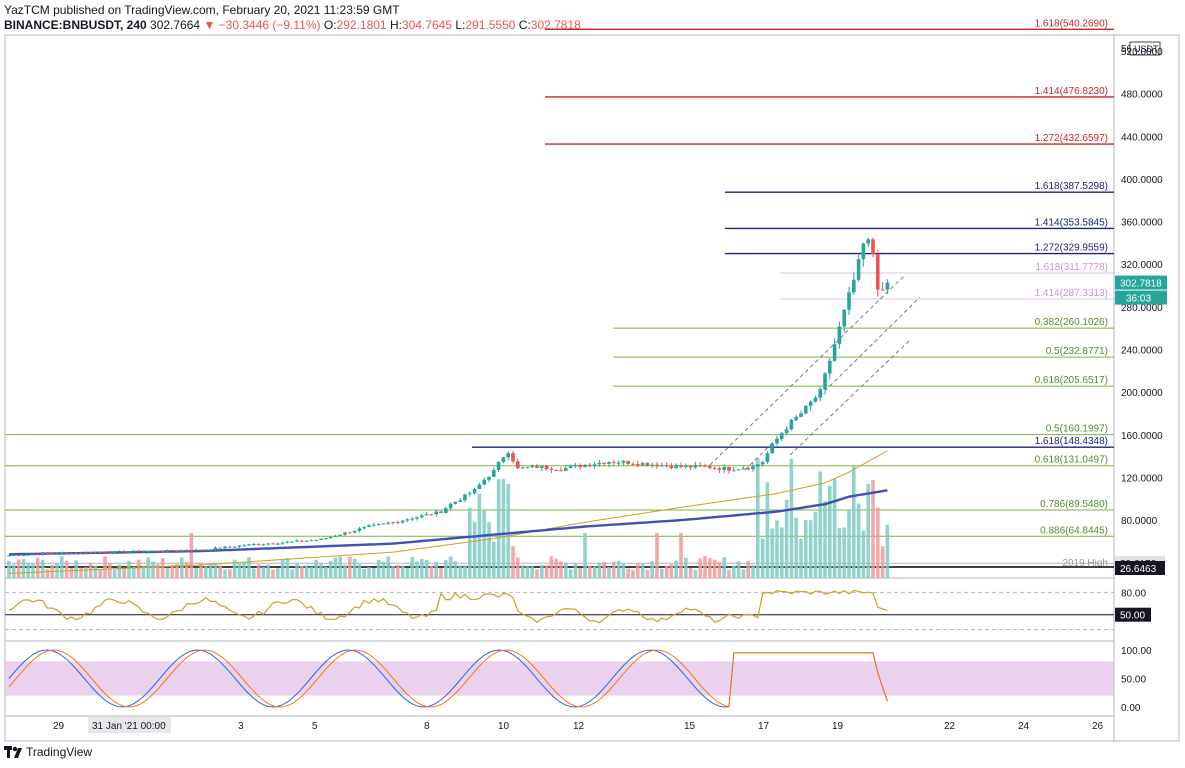  I want to click on fib-level-label: 0.5(160.1997), so click(1077, 429).